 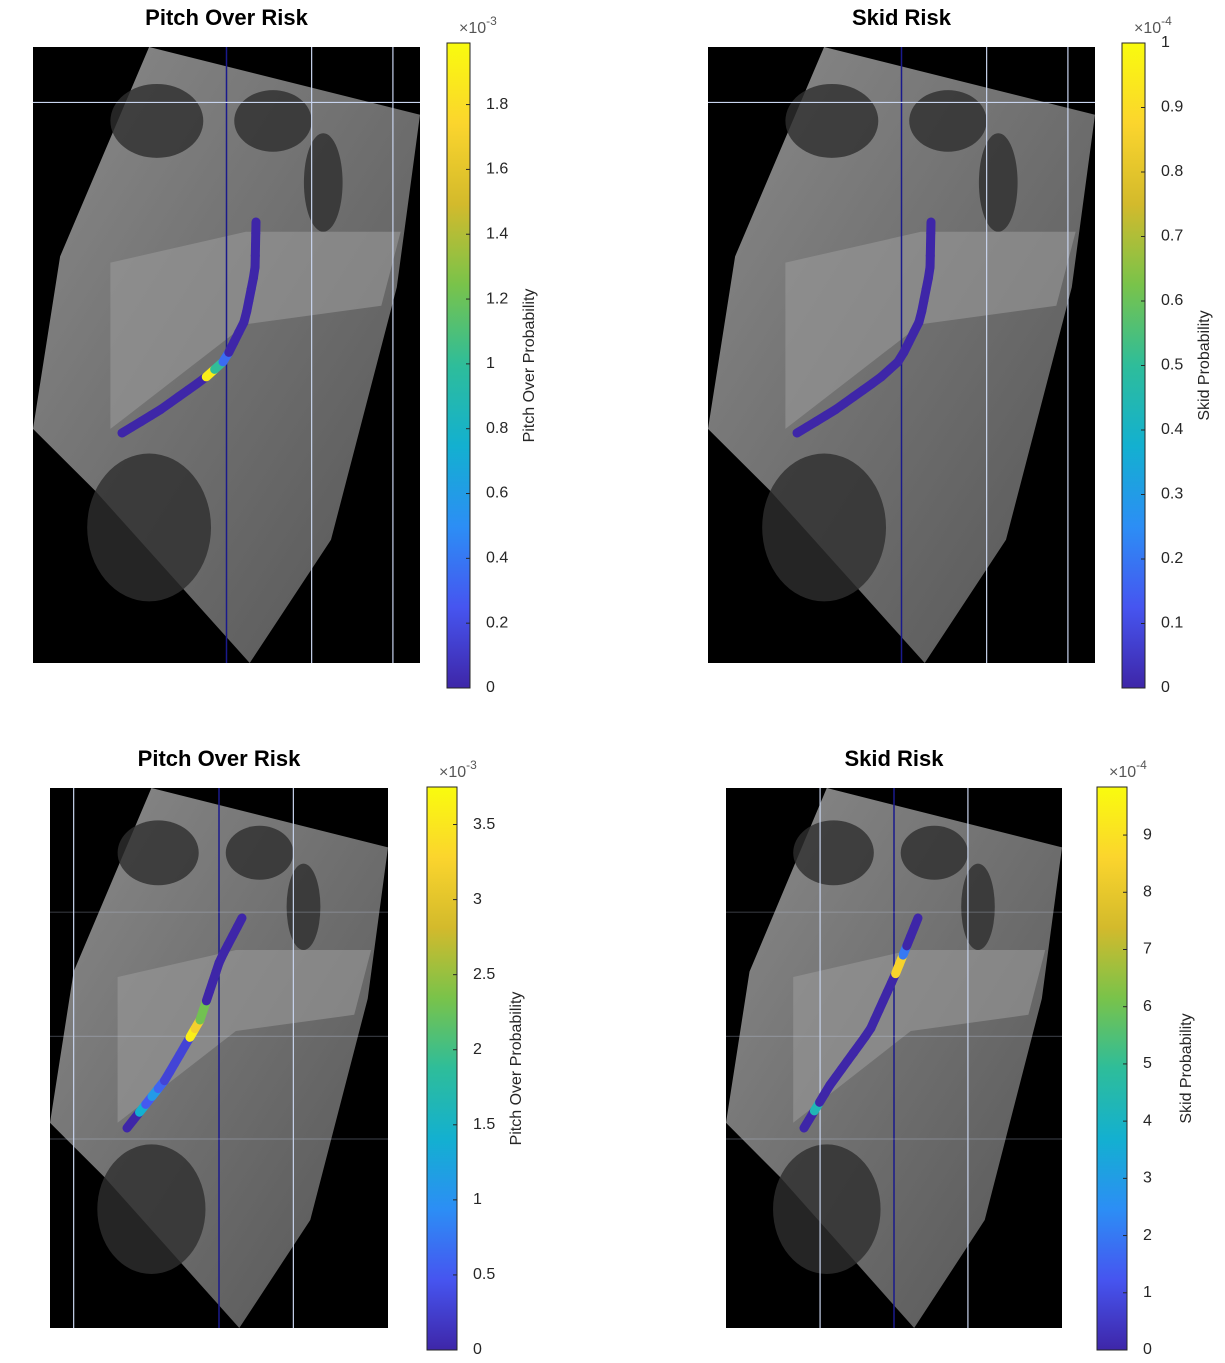 What do you see at coordinates (1172, 623) in the screenshot?
I see `colorbar-tick-label: 0.1` at bounding box center [1172, 623].